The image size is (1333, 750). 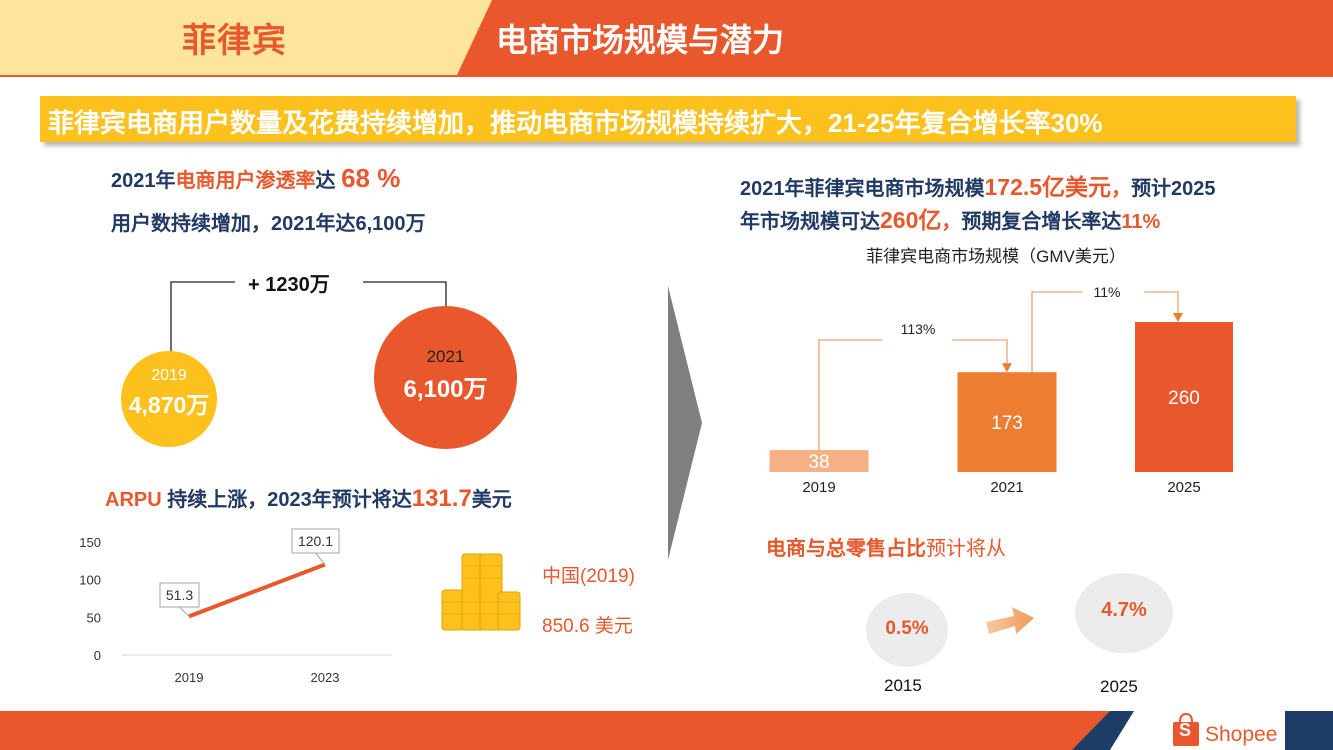 I want to click on transition-arrow-icon, so click(x=685, y=423).